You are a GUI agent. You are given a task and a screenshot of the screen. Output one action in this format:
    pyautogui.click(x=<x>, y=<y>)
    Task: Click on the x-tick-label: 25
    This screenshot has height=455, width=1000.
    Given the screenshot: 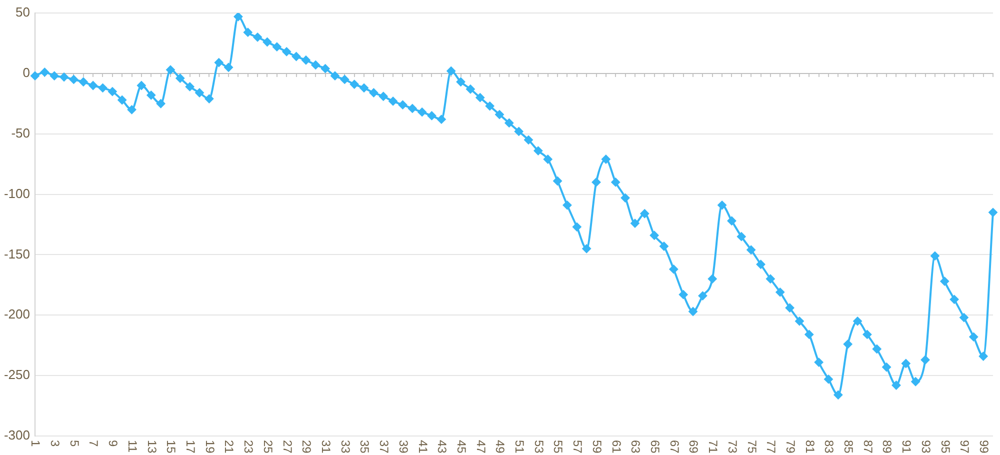 What is the action you would take?
    pyautogui.click(x=267, y=447)
    